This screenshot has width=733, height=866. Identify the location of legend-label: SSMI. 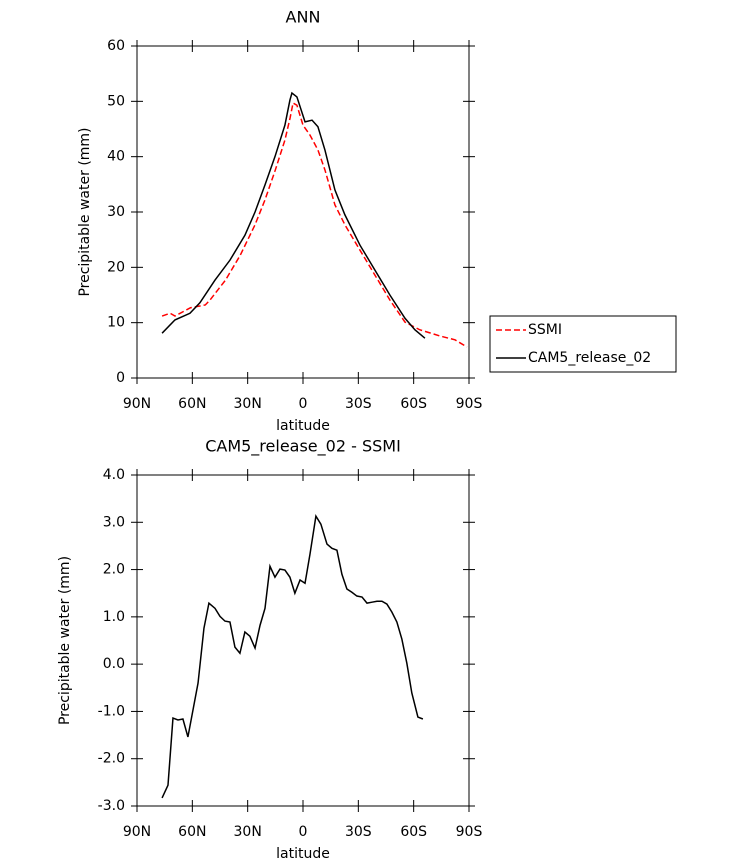
(545, 330).